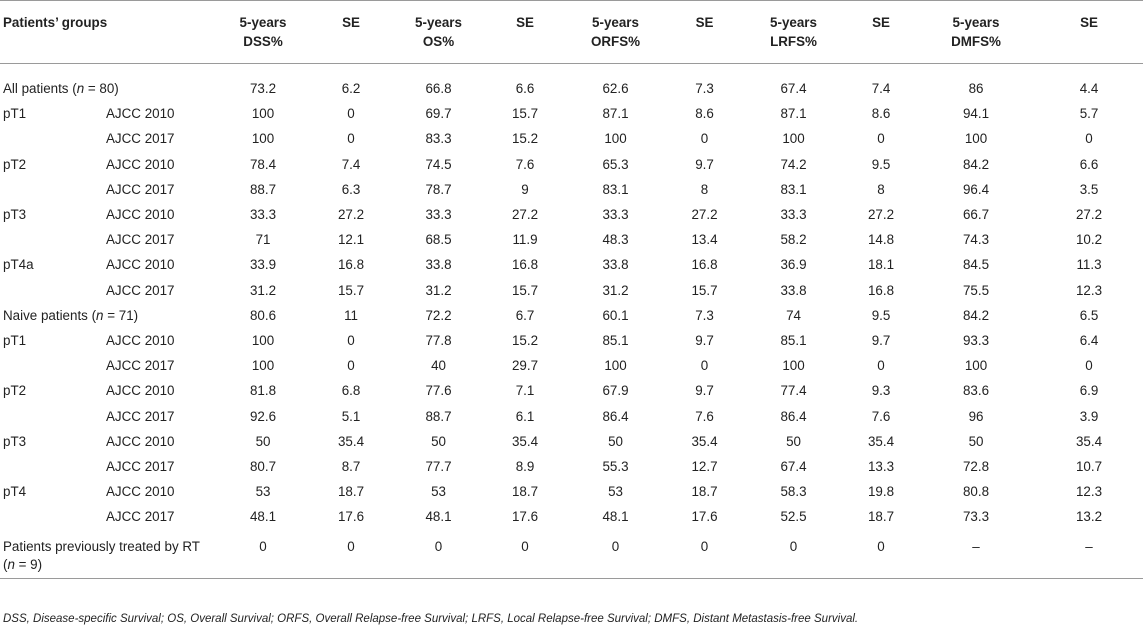 Image resolution: width=1143 pixels, height=633 pixels. I want to click on table-cell: 6.1, so click(525, 416).